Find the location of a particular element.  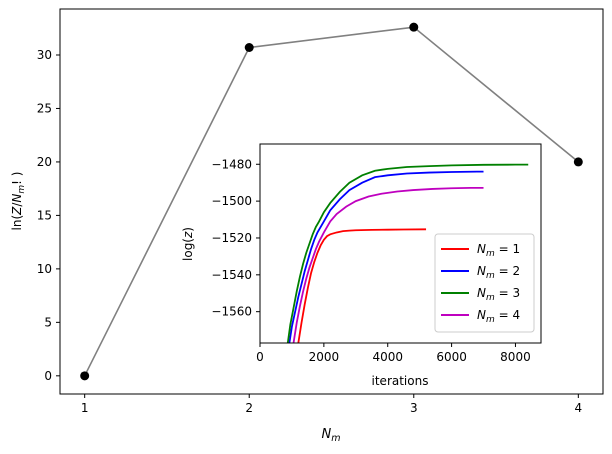

inset-x-tick-label: 6000 is located at coordinates (451, 357).